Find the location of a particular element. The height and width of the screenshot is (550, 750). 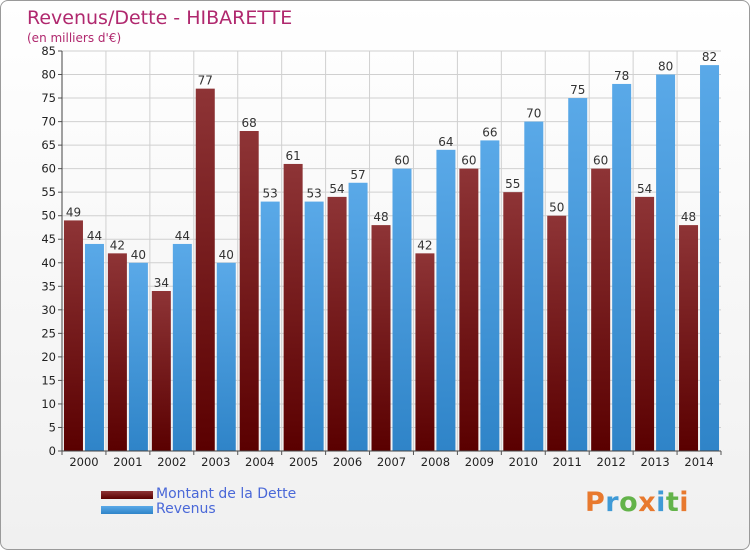

data-label-dette: 42 is located at coordinates (117, 245).